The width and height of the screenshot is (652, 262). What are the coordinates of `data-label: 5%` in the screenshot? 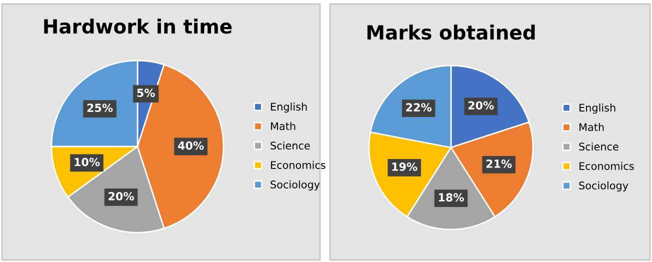 It's located at (146, 93).